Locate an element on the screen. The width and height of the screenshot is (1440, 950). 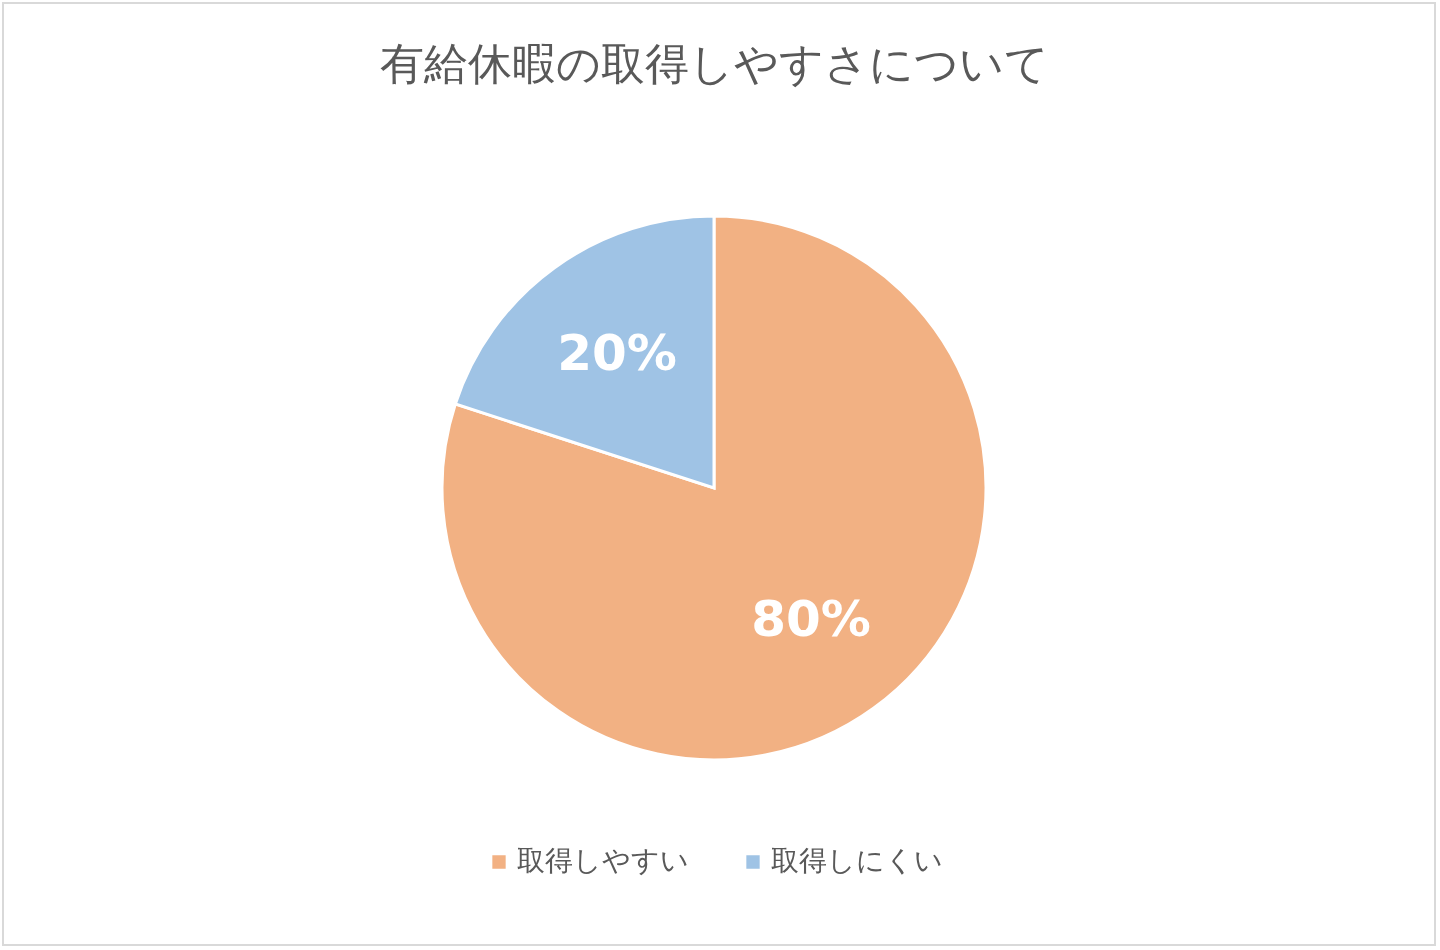
data-label: 80% is located at coordinates (811, 619).